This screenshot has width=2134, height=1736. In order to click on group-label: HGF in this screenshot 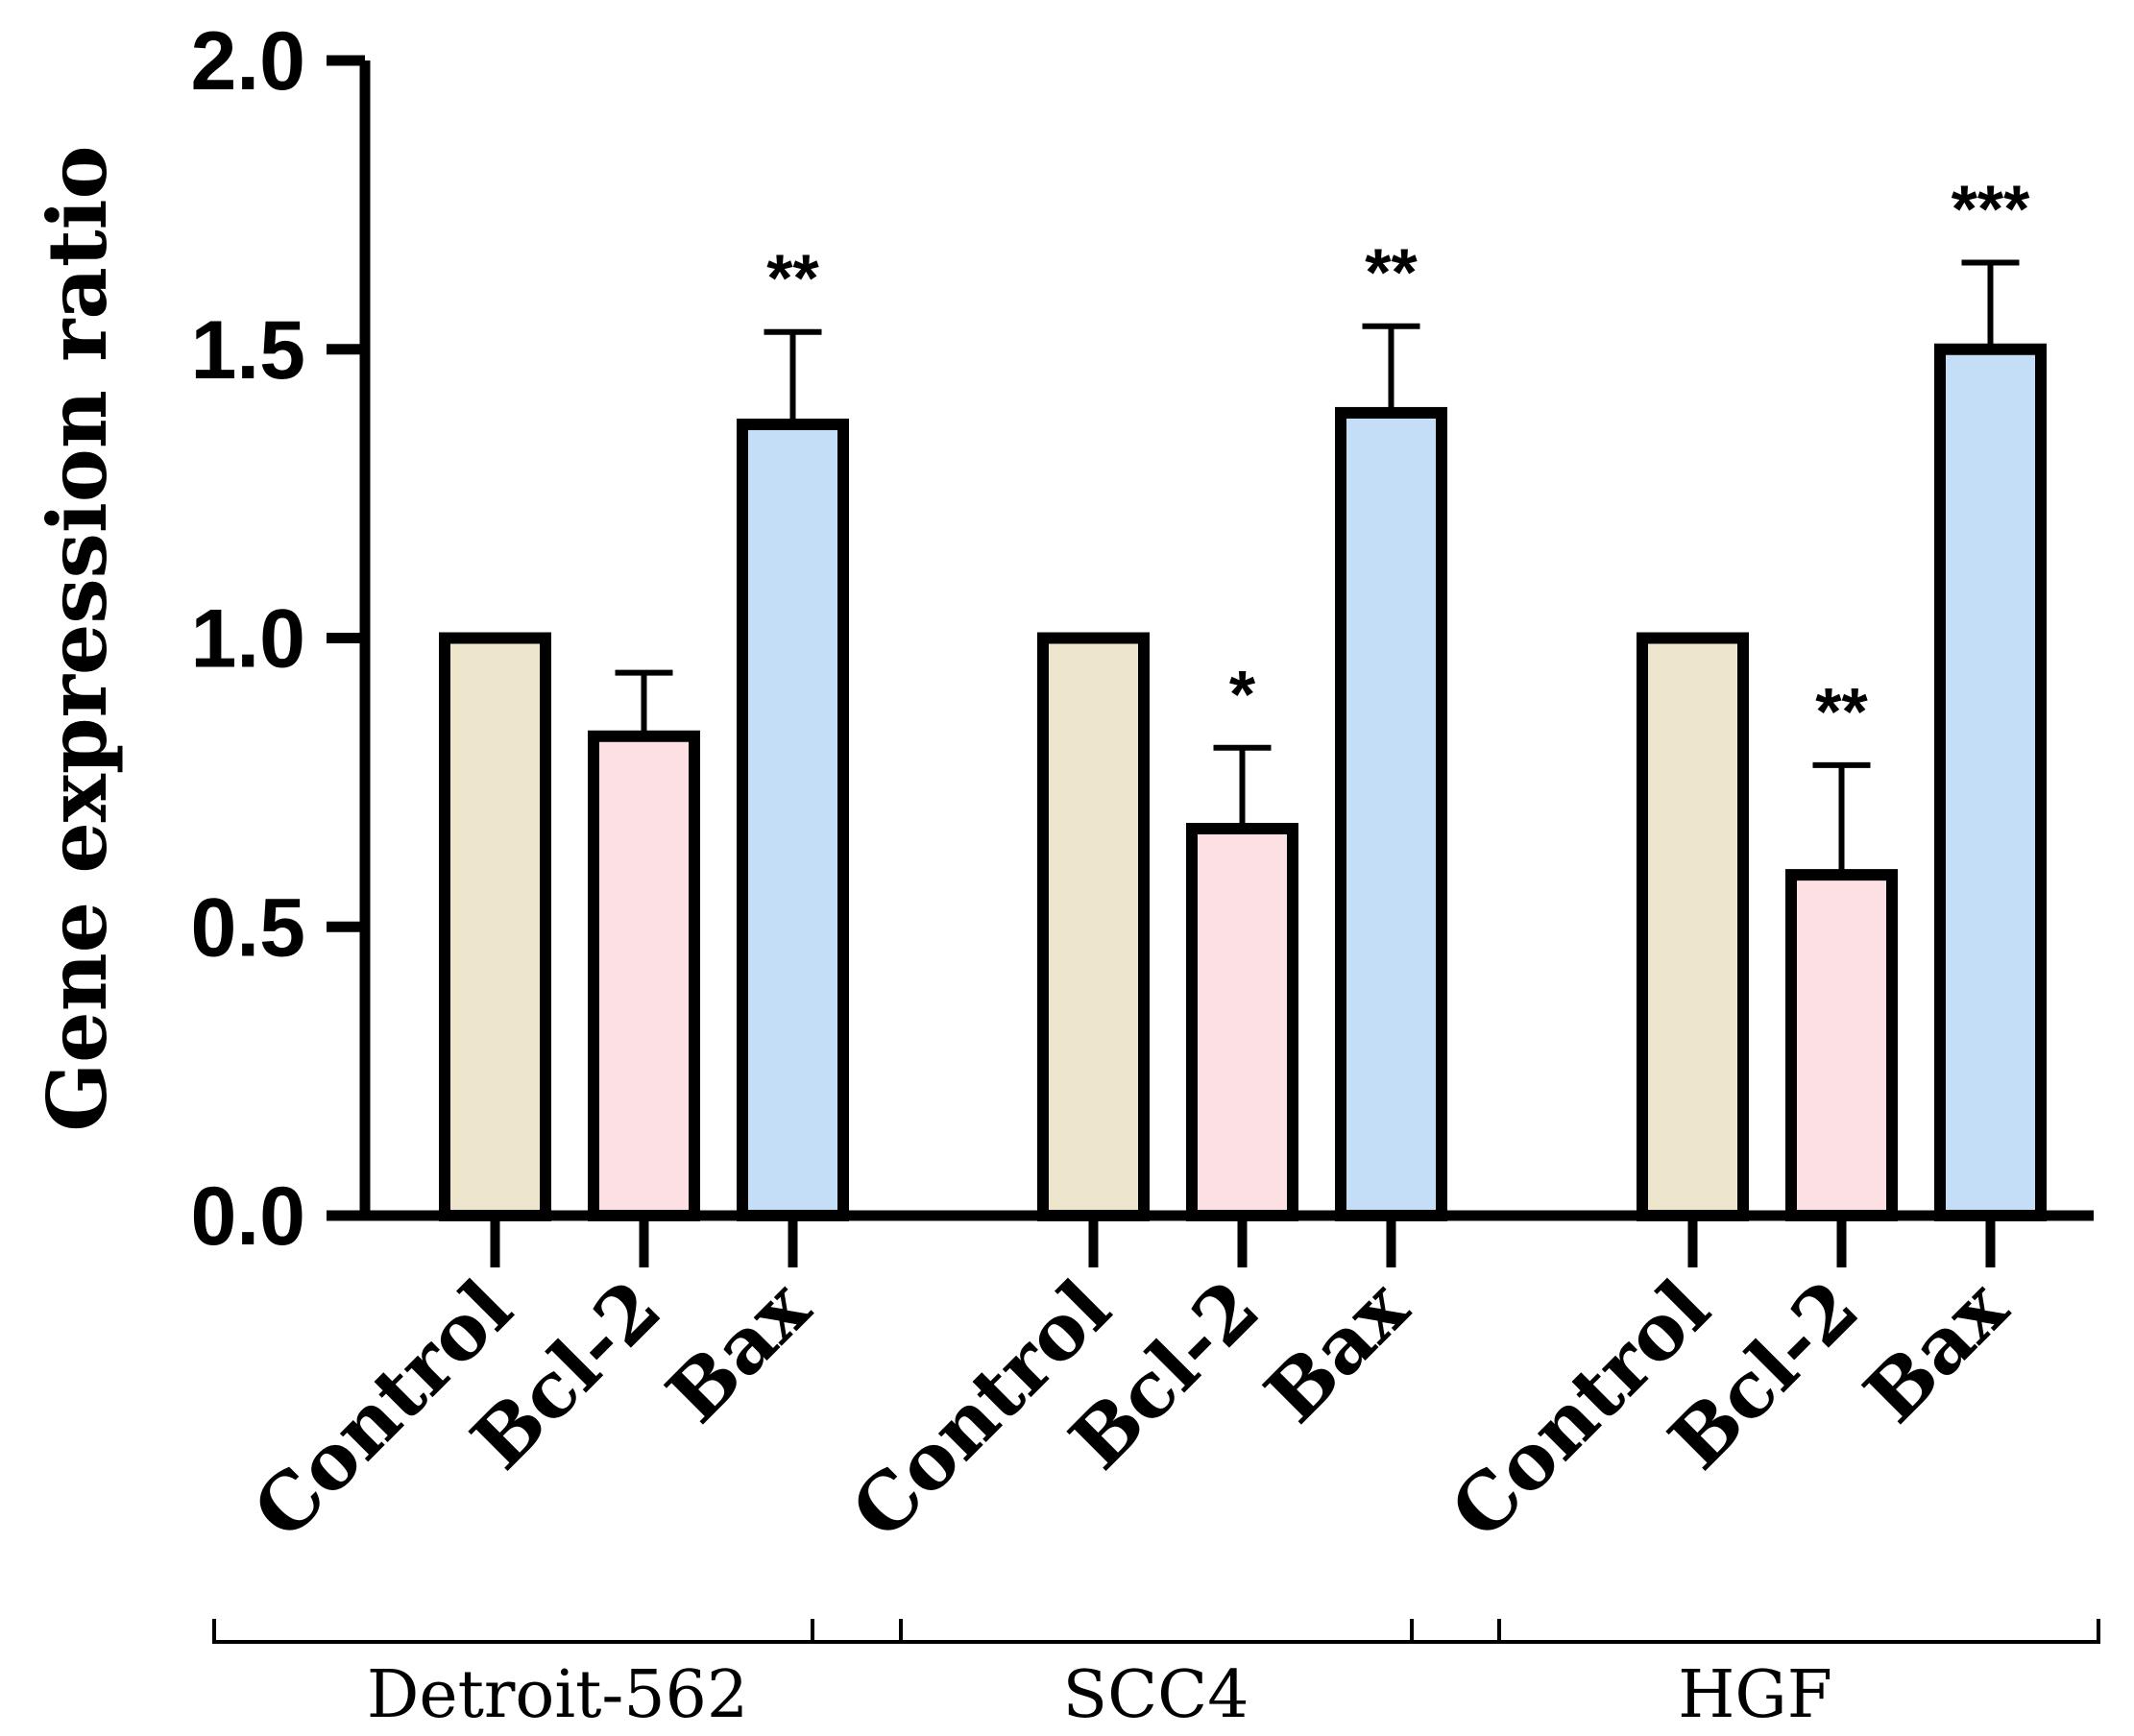, I will do `click(1755, 1695)`.